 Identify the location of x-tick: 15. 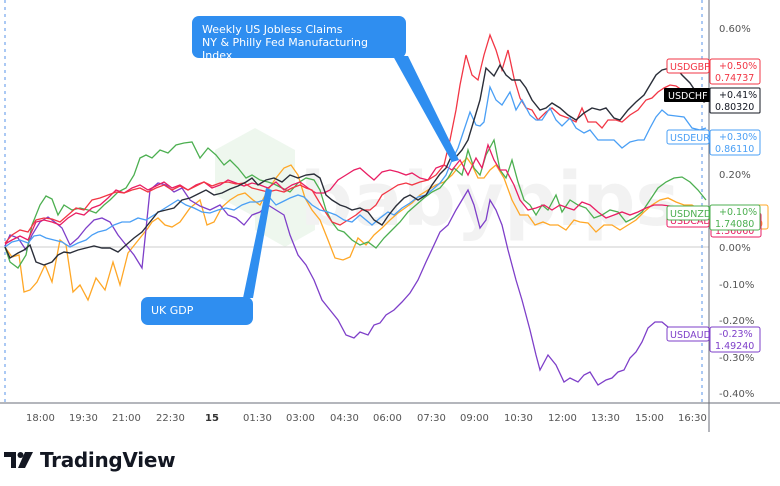
(212, 418).